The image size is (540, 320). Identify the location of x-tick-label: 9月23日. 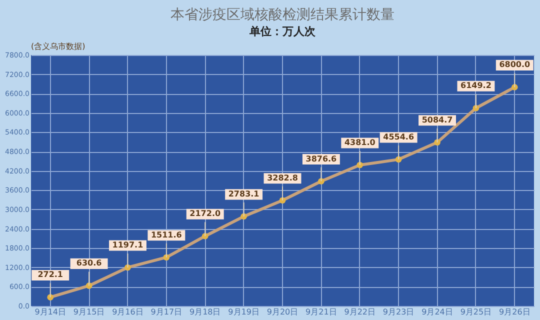
(398, 312).